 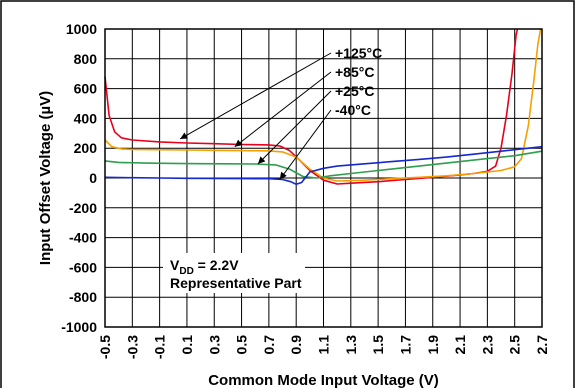 What do you see at coordinates (433, 345) in the screenshot?
I see `x-tick-label: 1.9` at bounding box center [433, 345].